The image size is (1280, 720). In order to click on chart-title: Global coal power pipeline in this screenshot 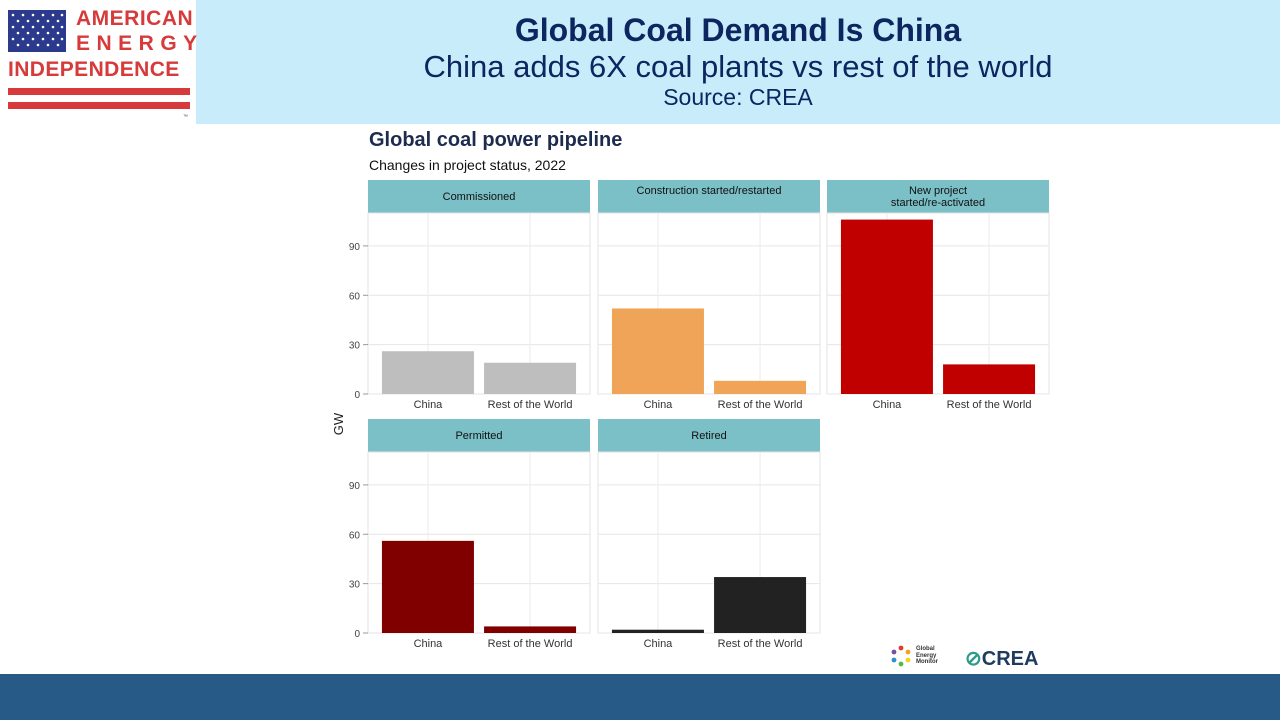, I will do `click(496, 140)`.